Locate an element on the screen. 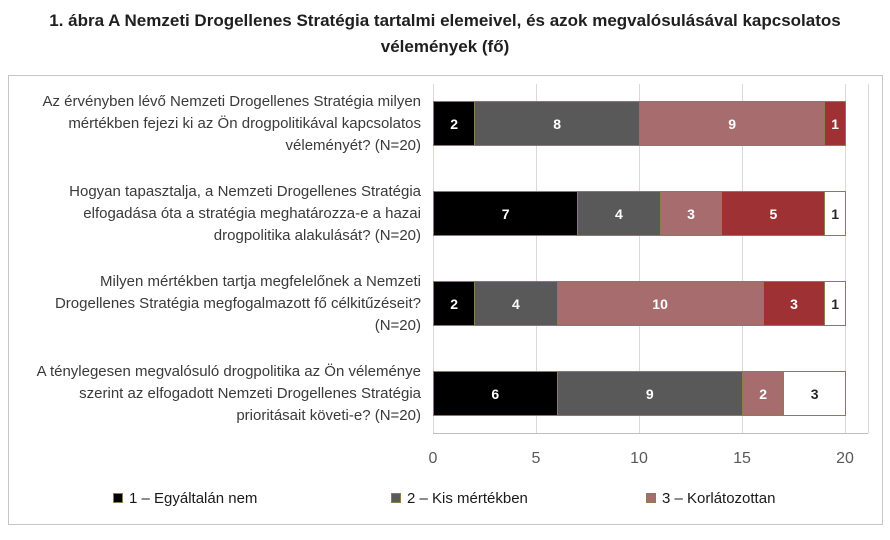 Image resolution: width=890 pixels, height=540 pixels. legend-label: 2 – Kis mértékben is located at coordinates (467, 498).